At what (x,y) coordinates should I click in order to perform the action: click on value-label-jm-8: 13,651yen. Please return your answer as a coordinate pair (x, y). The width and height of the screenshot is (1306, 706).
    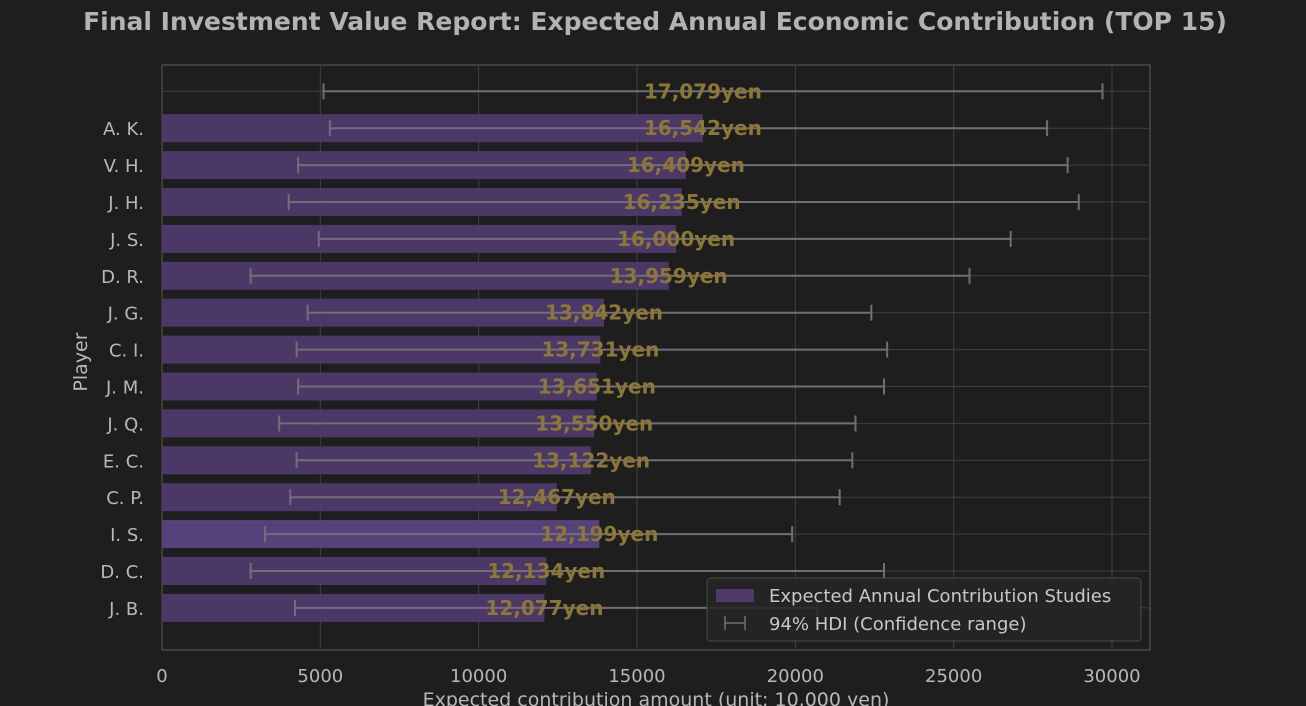
    Looking at the image, I should click on (597, 387).